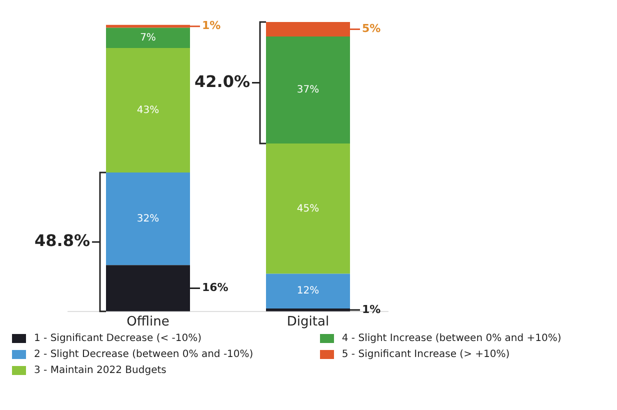  What do you see at coordinates (308, 208) in the screenshot?
I see `data-label: 45%` at bounding box center [308, 208].